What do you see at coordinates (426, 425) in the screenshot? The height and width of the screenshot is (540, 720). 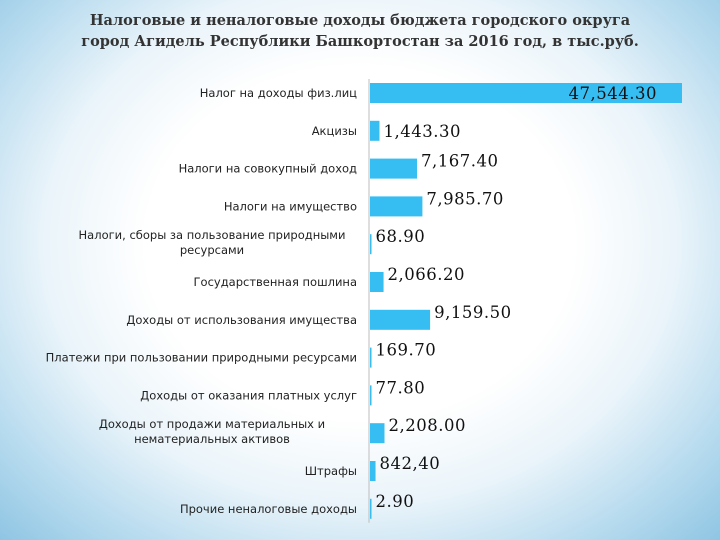 I see `data-label: 2,208.00` at bounding box center [426, 425].